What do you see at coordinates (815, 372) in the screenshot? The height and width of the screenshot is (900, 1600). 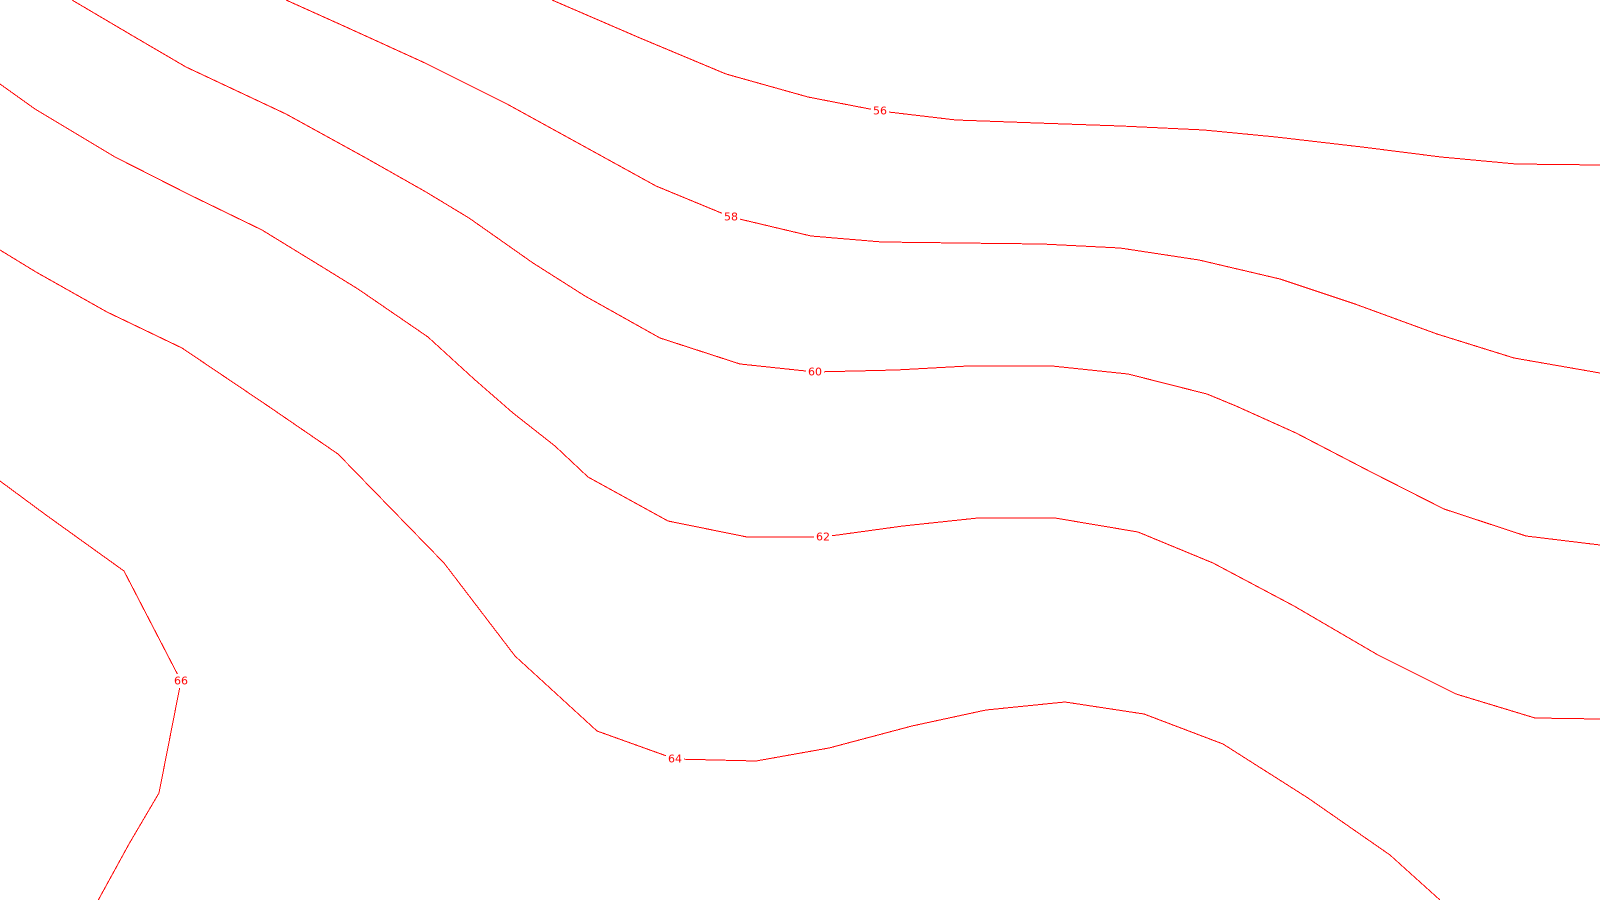 I see `contour-label-60: 60` at bounding box center [815, 372].